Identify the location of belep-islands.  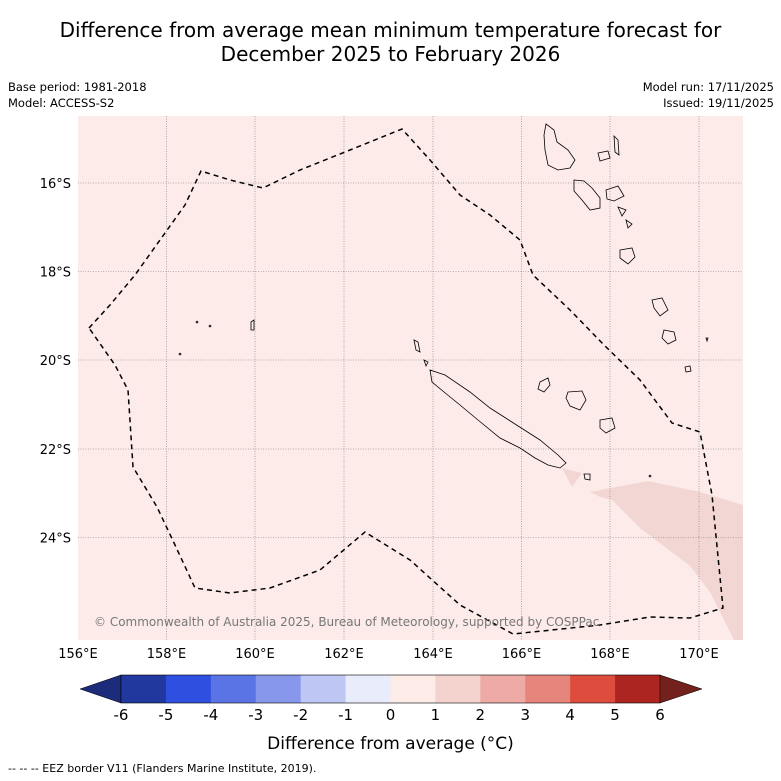
(417, 346).